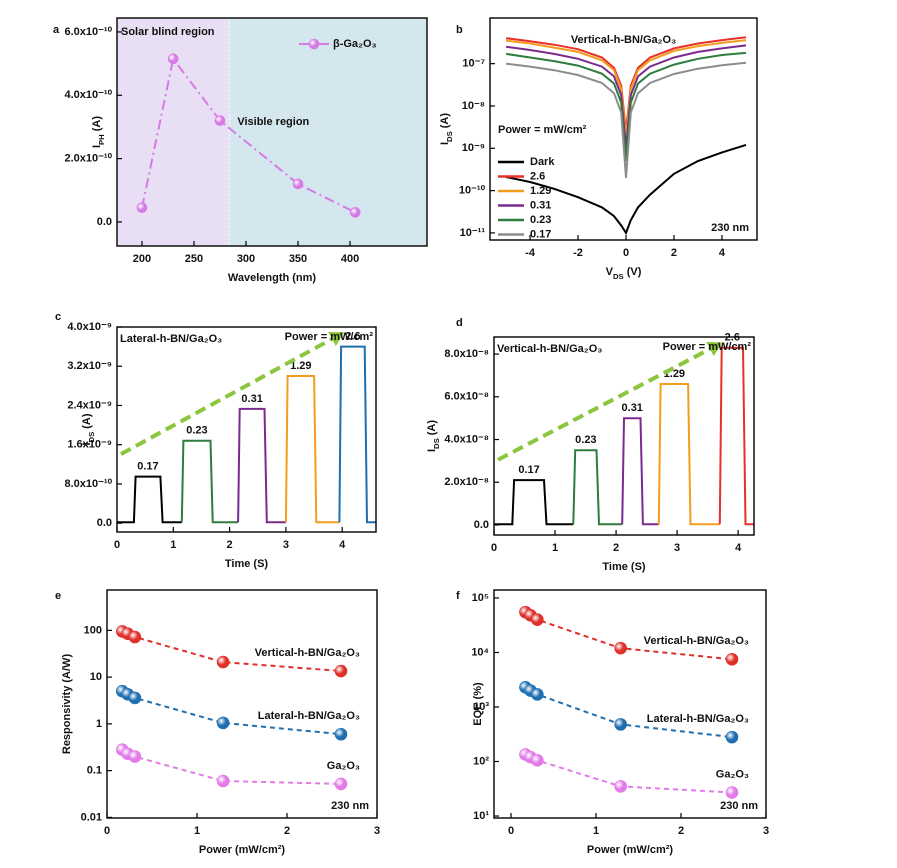 The image size is (897, 868). Describe the element at coordinates (630, 850) in the screenshot. I see `x-axis-label: Power (mW/cm²)` at that location.